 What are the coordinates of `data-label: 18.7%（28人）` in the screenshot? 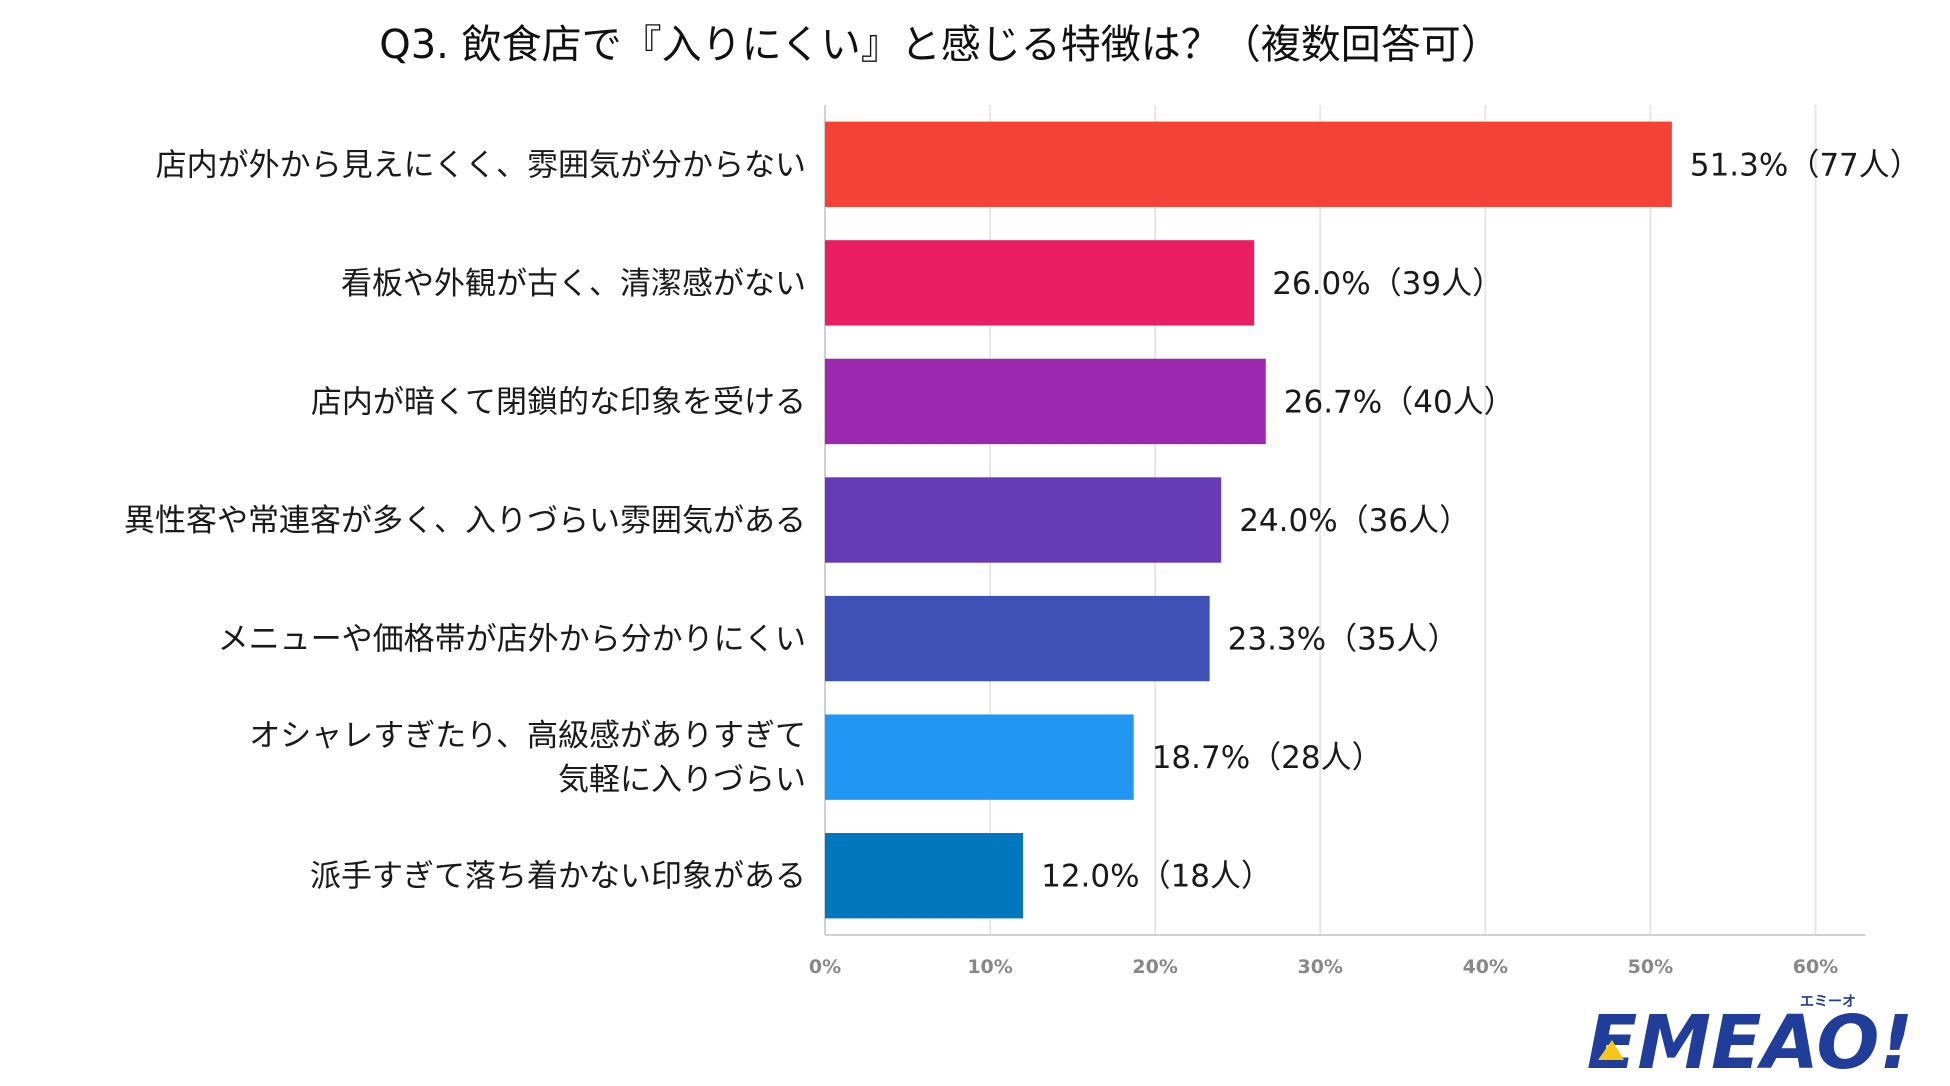 It's located at (1267, 758).